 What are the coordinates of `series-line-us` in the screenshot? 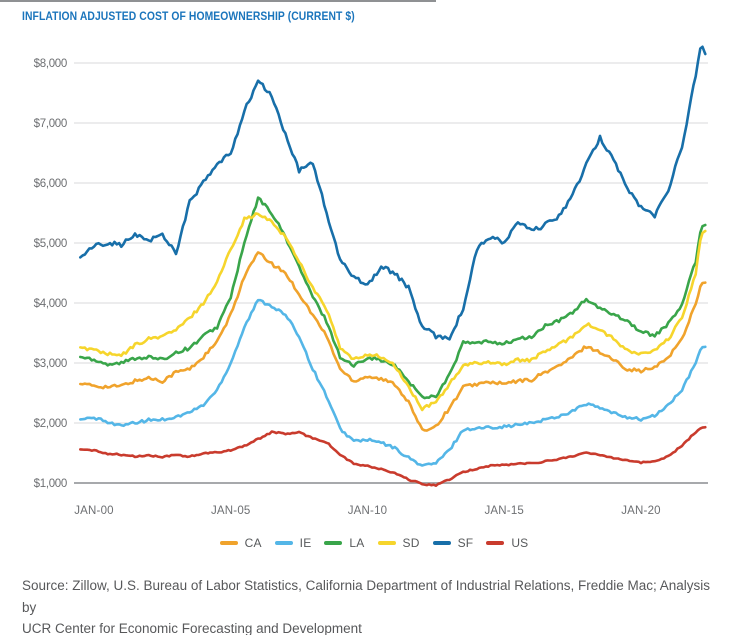 It's located at (393, 456).